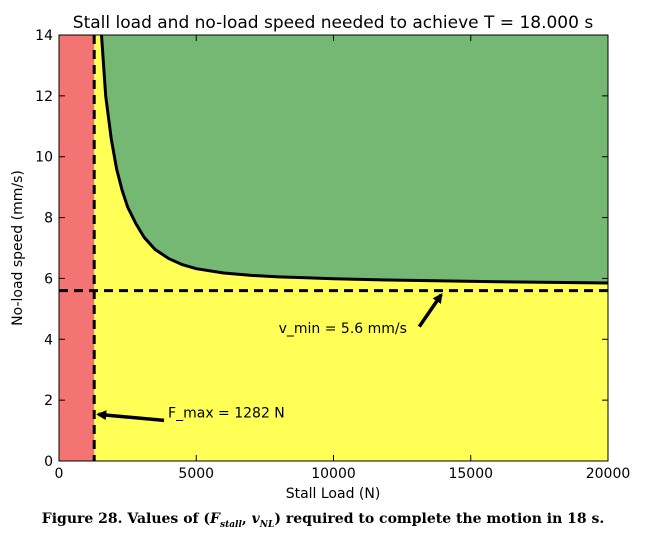  Describe the element at coordinates (130, 416) in the screenshot. I see `arrow-f-max` at that location.